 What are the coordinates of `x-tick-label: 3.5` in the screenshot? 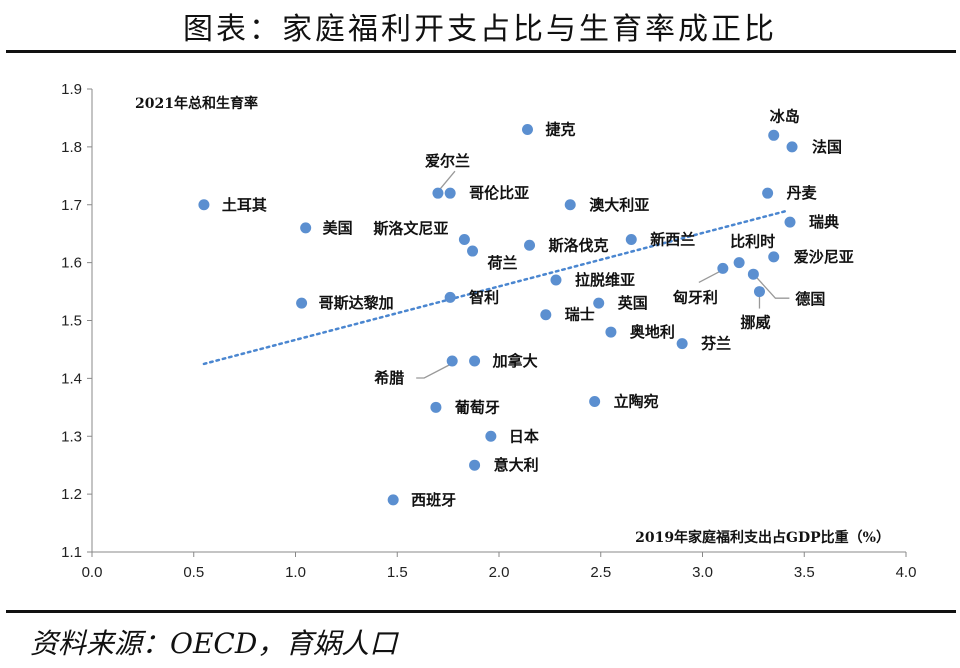 It's located at (804, 572).